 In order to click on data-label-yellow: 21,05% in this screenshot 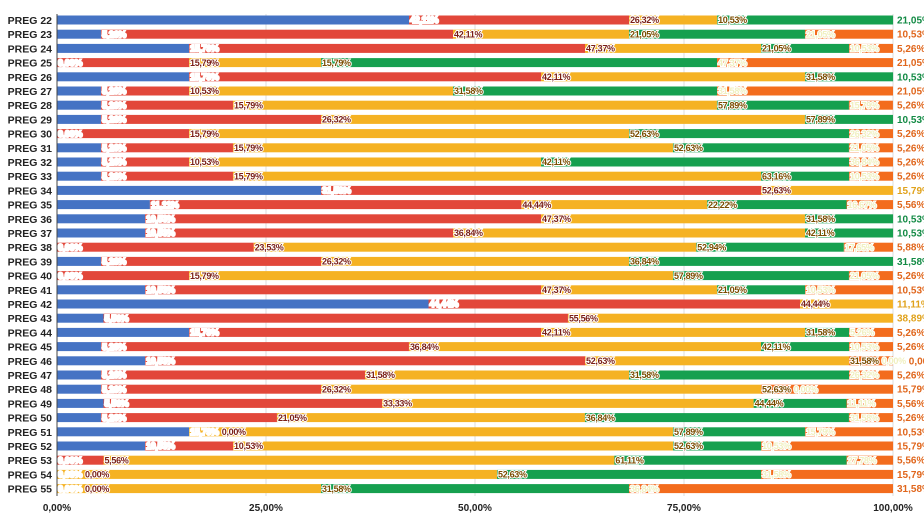, I will do `click(776, 49)`.